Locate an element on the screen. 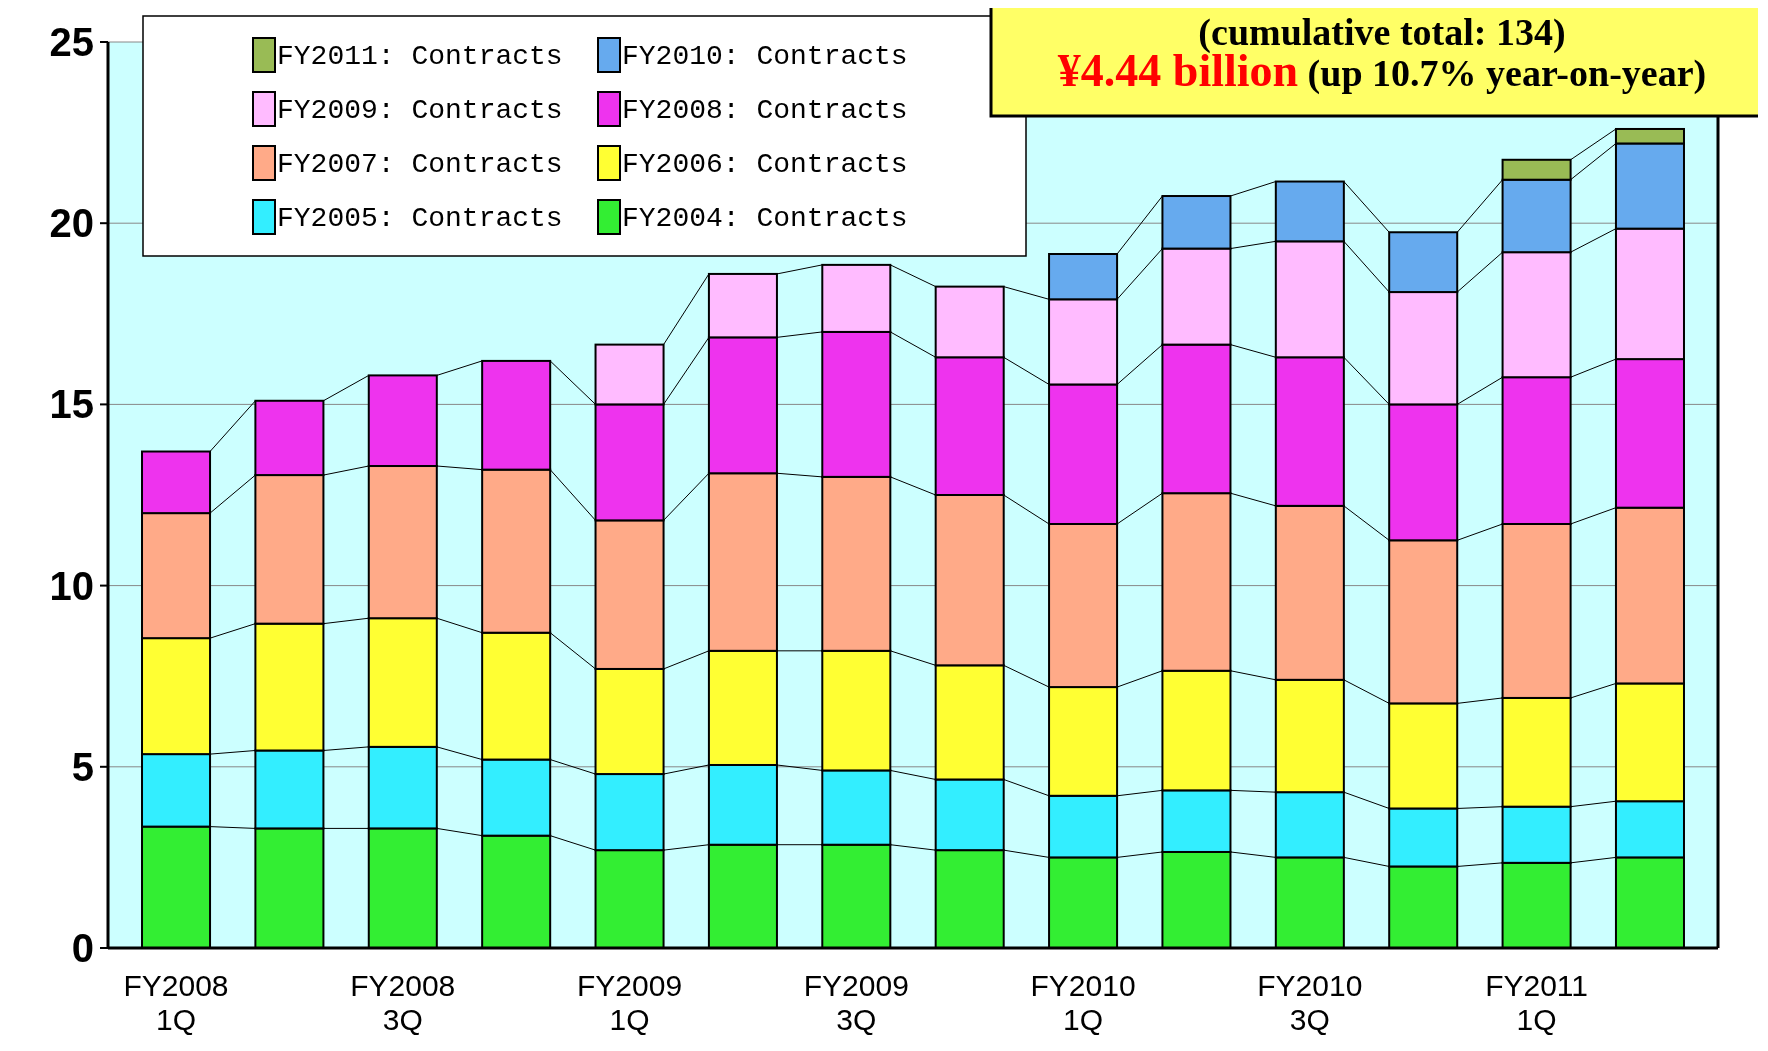 This screenshot has height=1051, width=1768. y-tick-label: 25 is located at coordinates (71, 42).